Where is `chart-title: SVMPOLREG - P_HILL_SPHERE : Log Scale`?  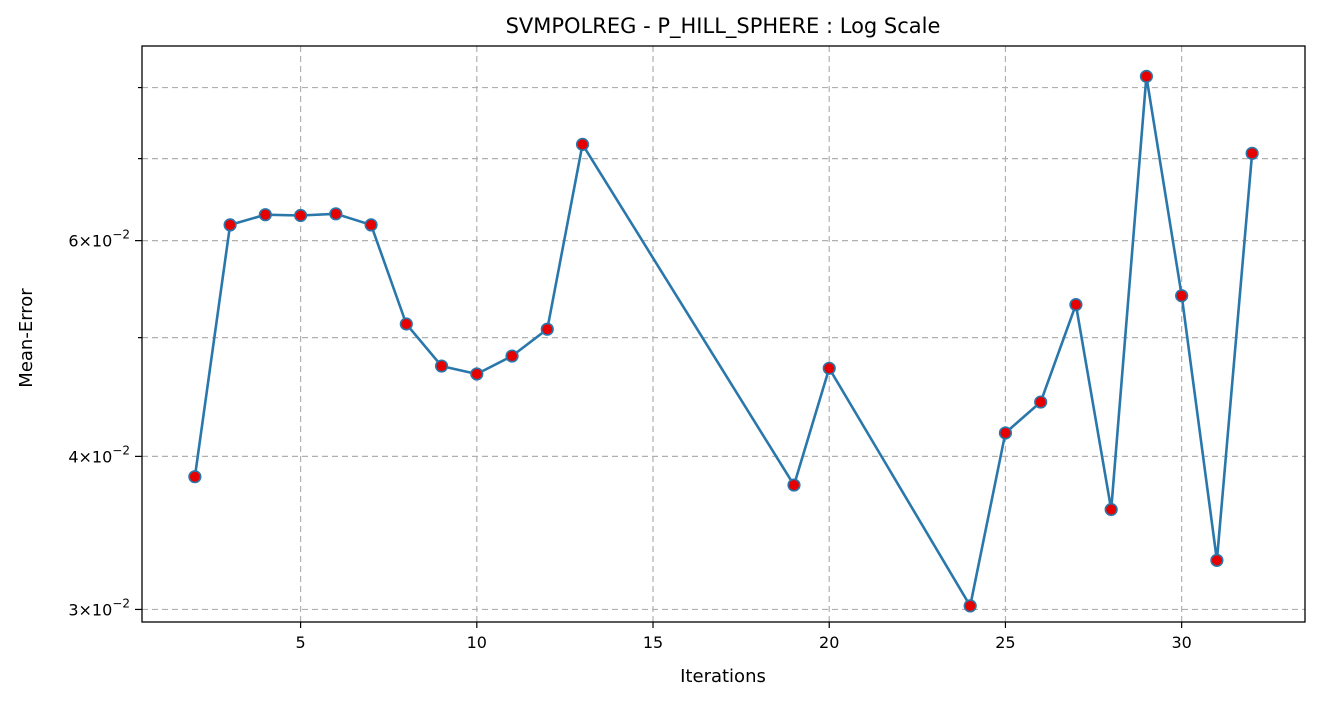 chart-title: SVMPOLREG - P_HILL_SPHERE : Log Scale is located at coordinates (723, 26).